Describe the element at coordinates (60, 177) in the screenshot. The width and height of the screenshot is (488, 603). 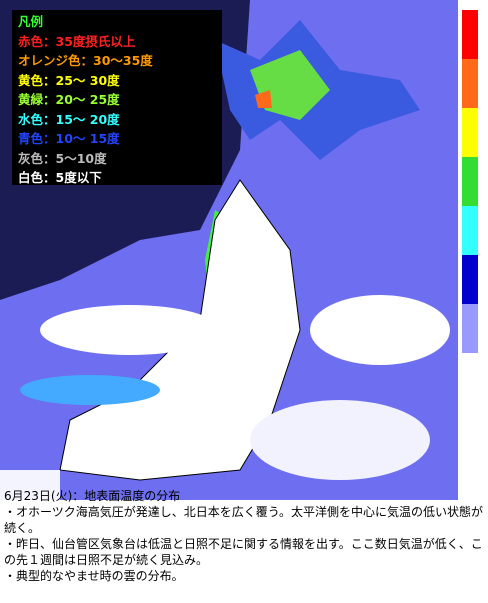
I see `legend-item: 白色：5度以下` at that location.